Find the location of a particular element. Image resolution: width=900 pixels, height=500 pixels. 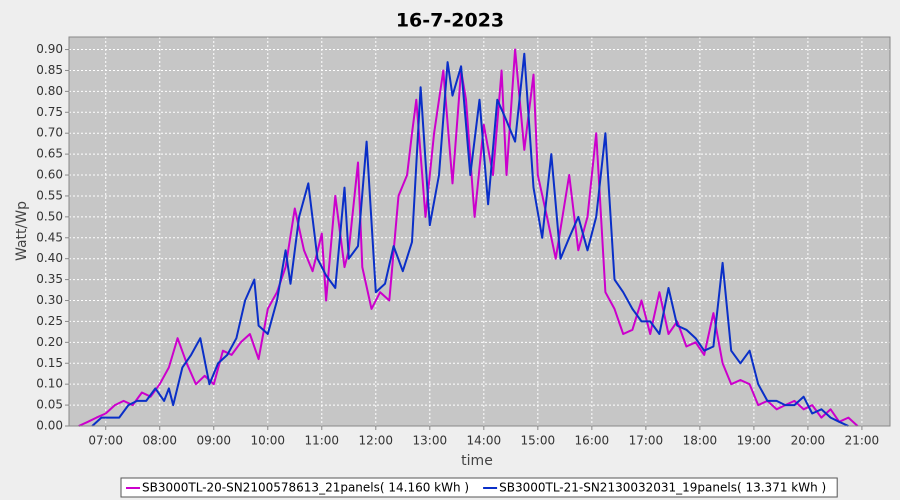

y-tick-label: 0.20 is located at coordinates (49, 342).